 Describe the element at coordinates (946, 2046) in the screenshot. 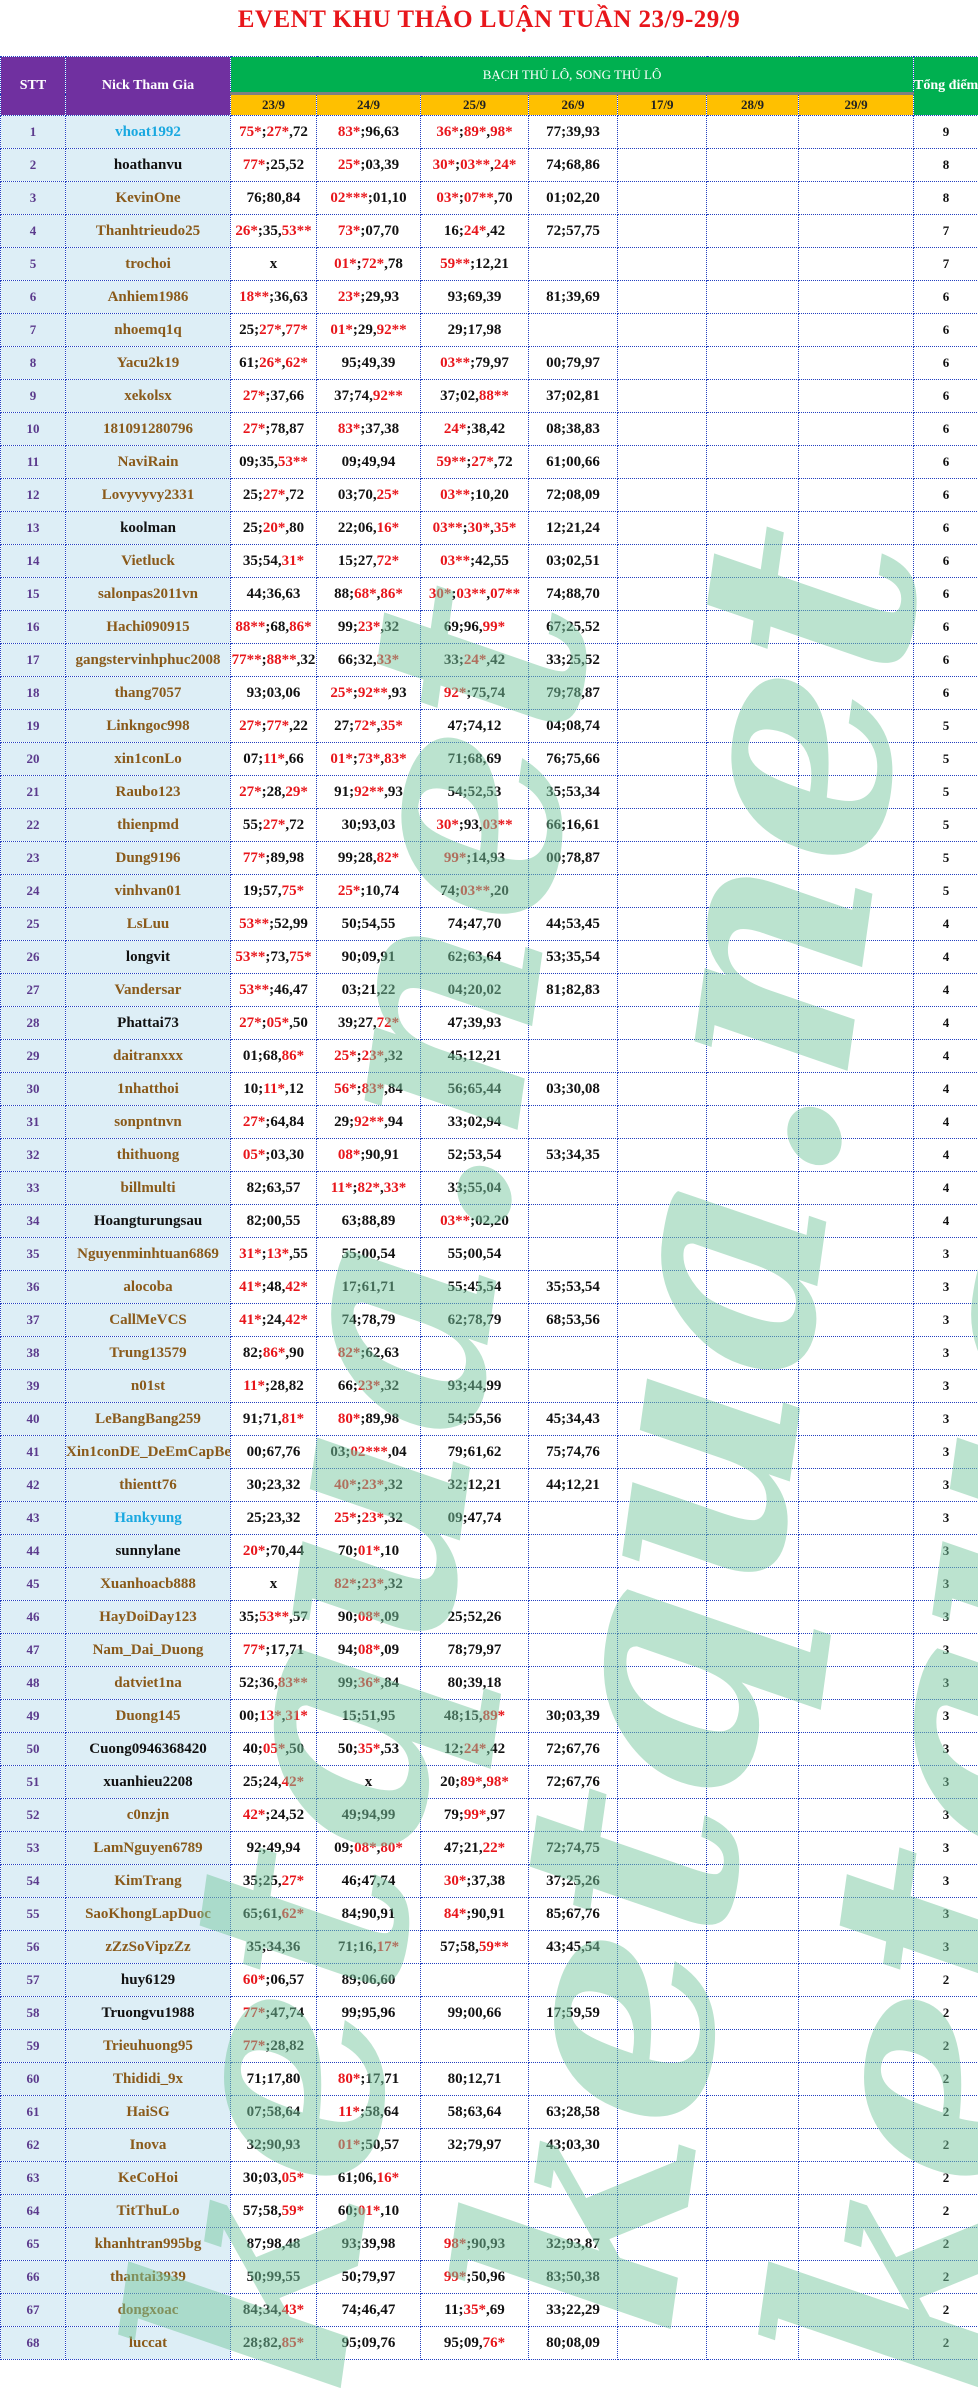

I see `total-score: 2` at that location.